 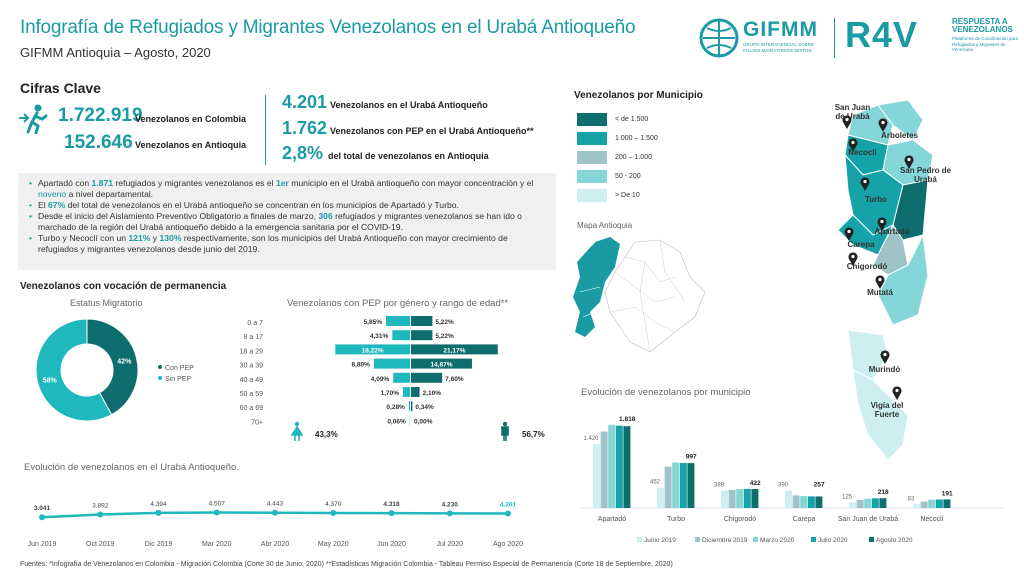 What do you see at coordinates (505, 431) in the screenshot?
I see `male-icon` at bounding box center [505, 431].